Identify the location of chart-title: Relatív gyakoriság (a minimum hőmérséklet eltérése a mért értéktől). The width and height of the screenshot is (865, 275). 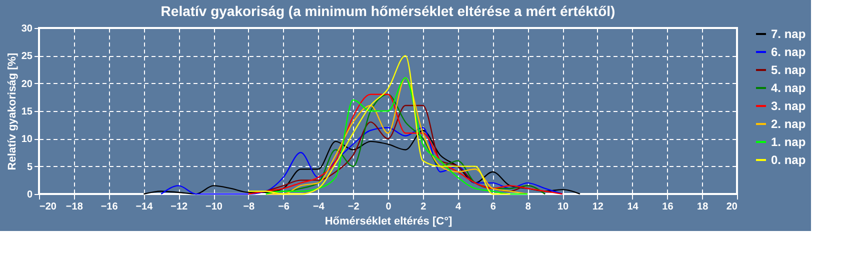
(388, 11).